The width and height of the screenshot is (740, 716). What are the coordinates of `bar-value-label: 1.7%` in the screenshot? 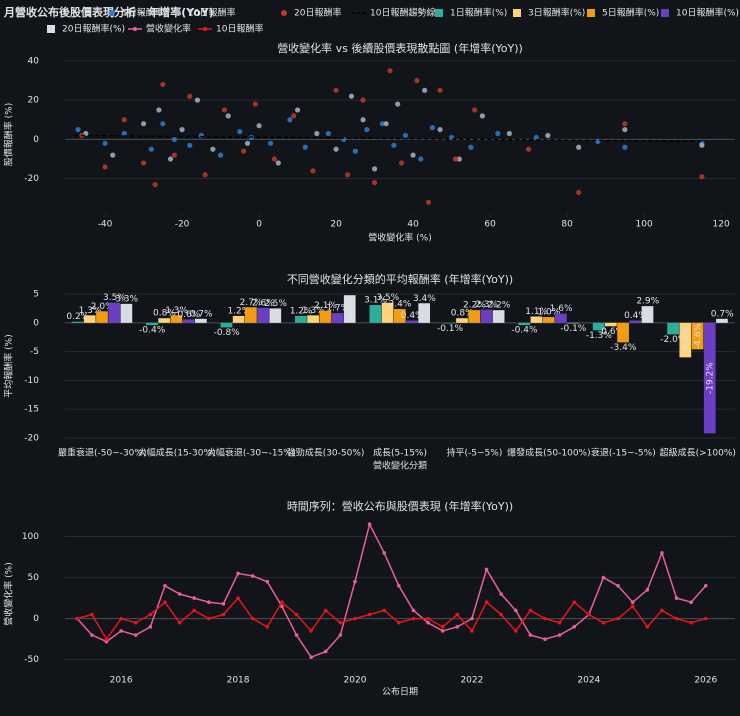 It's located at (337, 309).